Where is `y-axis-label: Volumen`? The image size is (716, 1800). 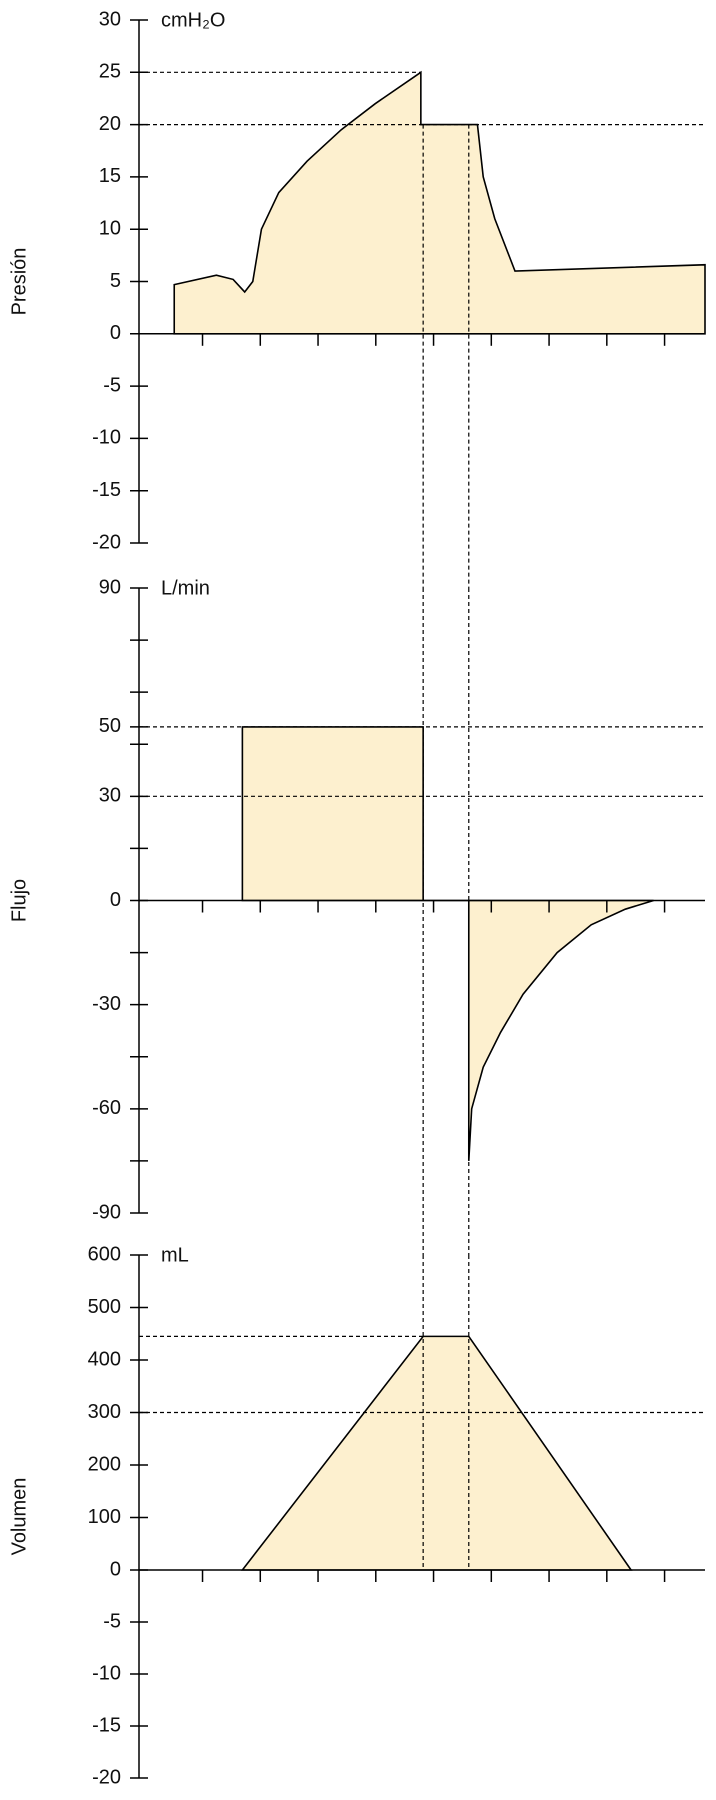
y-axis-label: Volumen is located at coordinates (19, 1517).